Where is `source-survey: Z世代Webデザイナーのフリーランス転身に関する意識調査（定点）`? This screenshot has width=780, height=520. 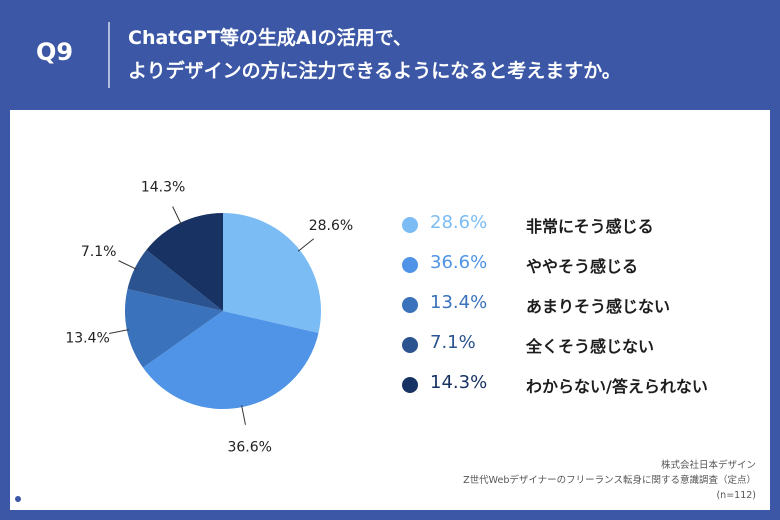 source-survey: Z世代Webデザイナーのフリーランス転身に関する意識調査（定点） is located at coordinates (609, 480).